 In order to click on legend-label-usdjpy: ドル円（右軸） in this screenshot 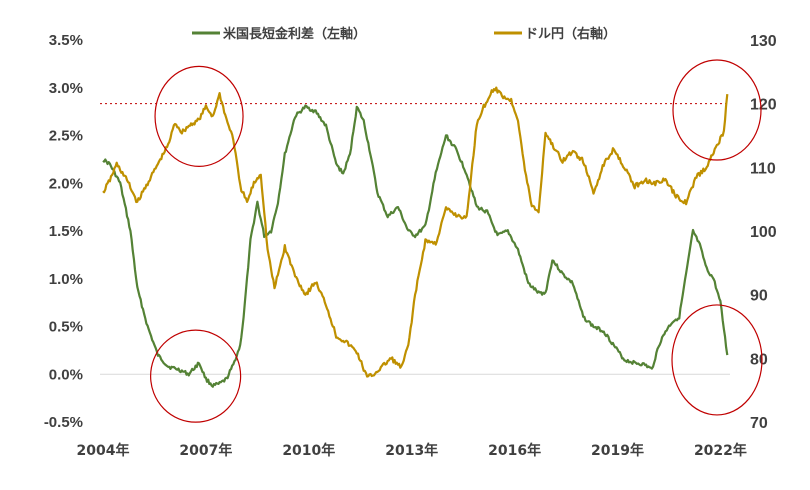, I will do `click(570, 34)`.